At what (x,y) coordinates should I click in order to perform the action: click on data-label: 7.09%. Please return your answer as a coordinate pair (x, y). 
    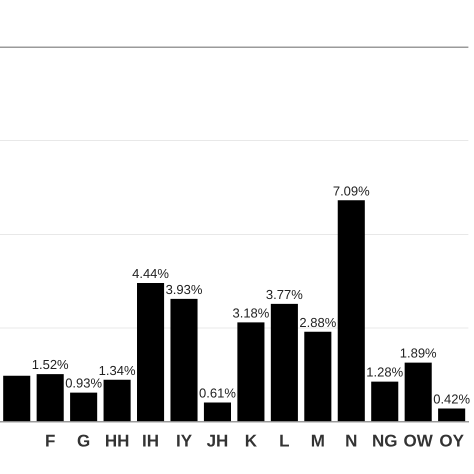
    Looking at the image, I should click on (351, 190).